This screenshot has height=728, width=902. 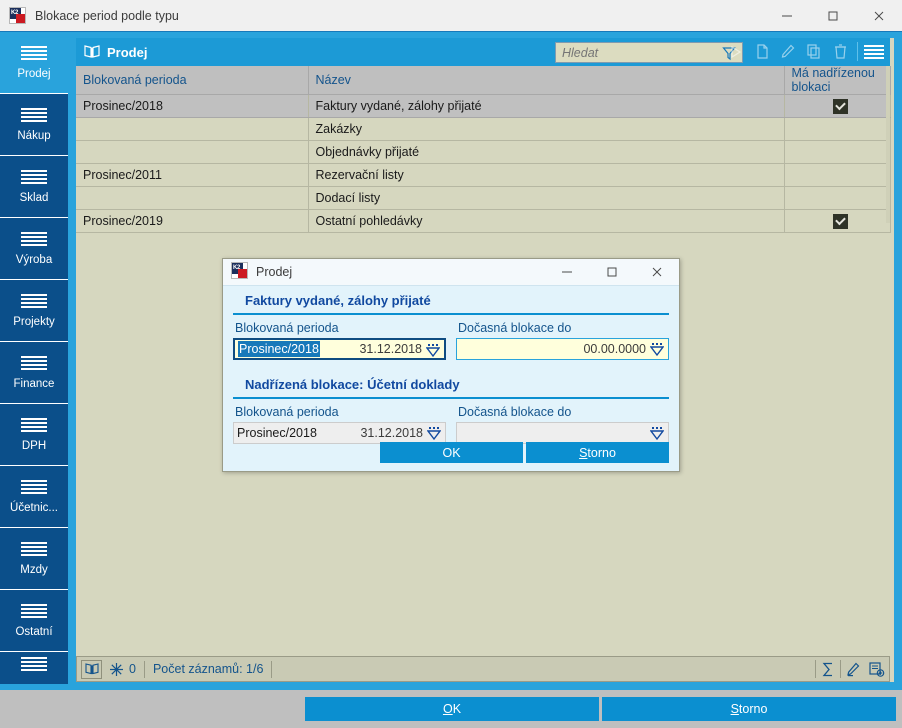 What do you see at coordinates (814, 51) in the screenshot?
I see `copy-icon` at bounding box center [814, 51].